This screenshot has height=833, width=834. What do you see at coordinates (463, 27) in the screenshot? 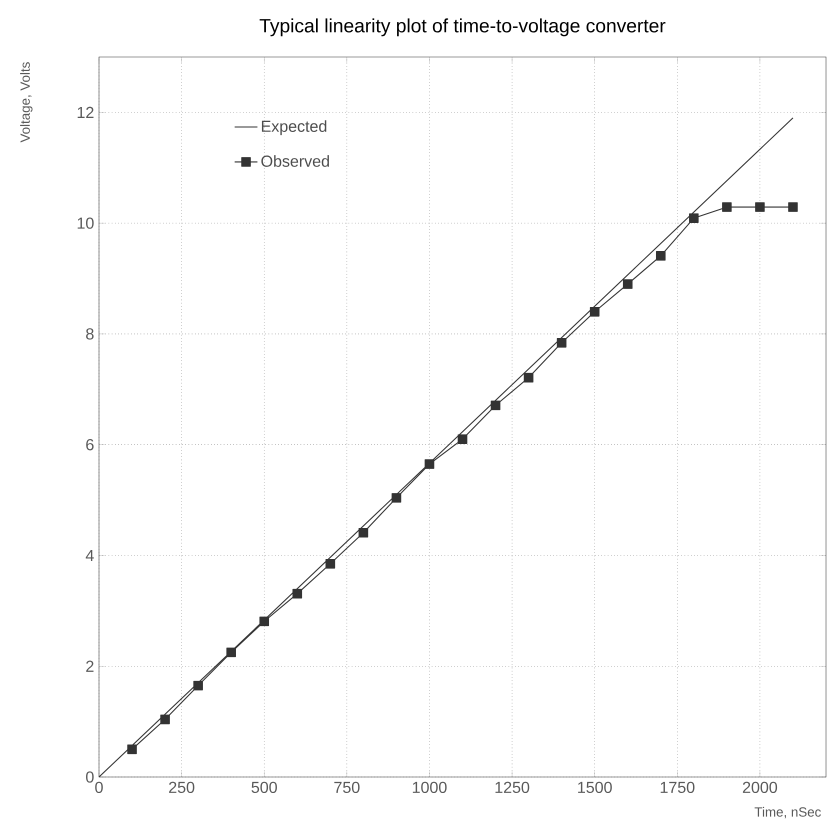
I see `chart-title: Typical linearity plot of time-to-voltage converter` at bounding box center [463, 27].